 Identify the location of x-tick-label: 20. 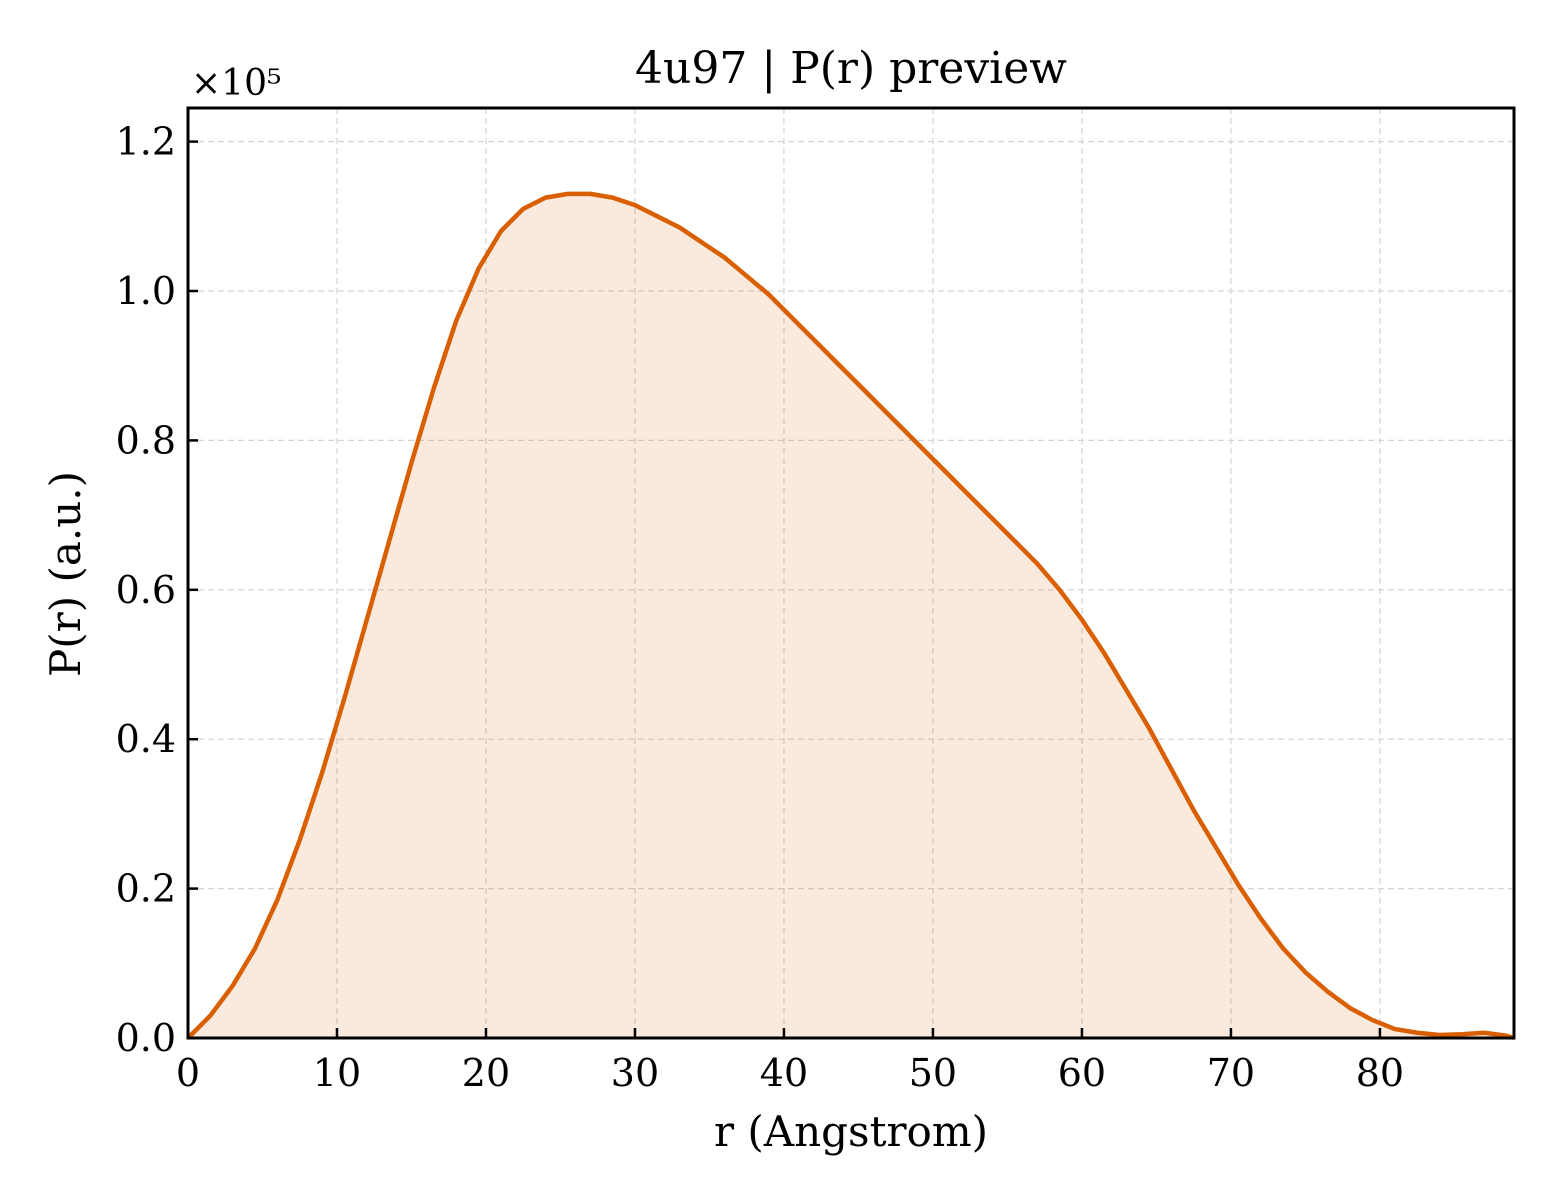
(486, 1073).